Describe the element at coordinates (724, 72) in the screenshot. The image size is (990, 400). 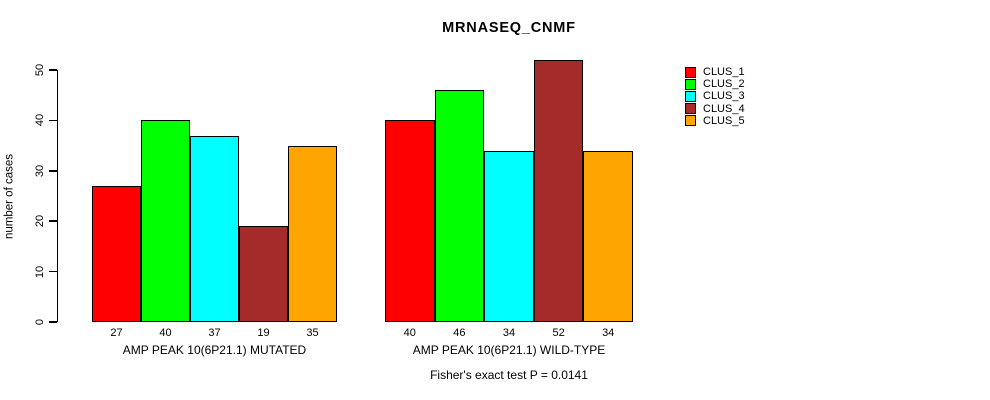
I see `legend-label-clus_1: CLUS_1` at that location.